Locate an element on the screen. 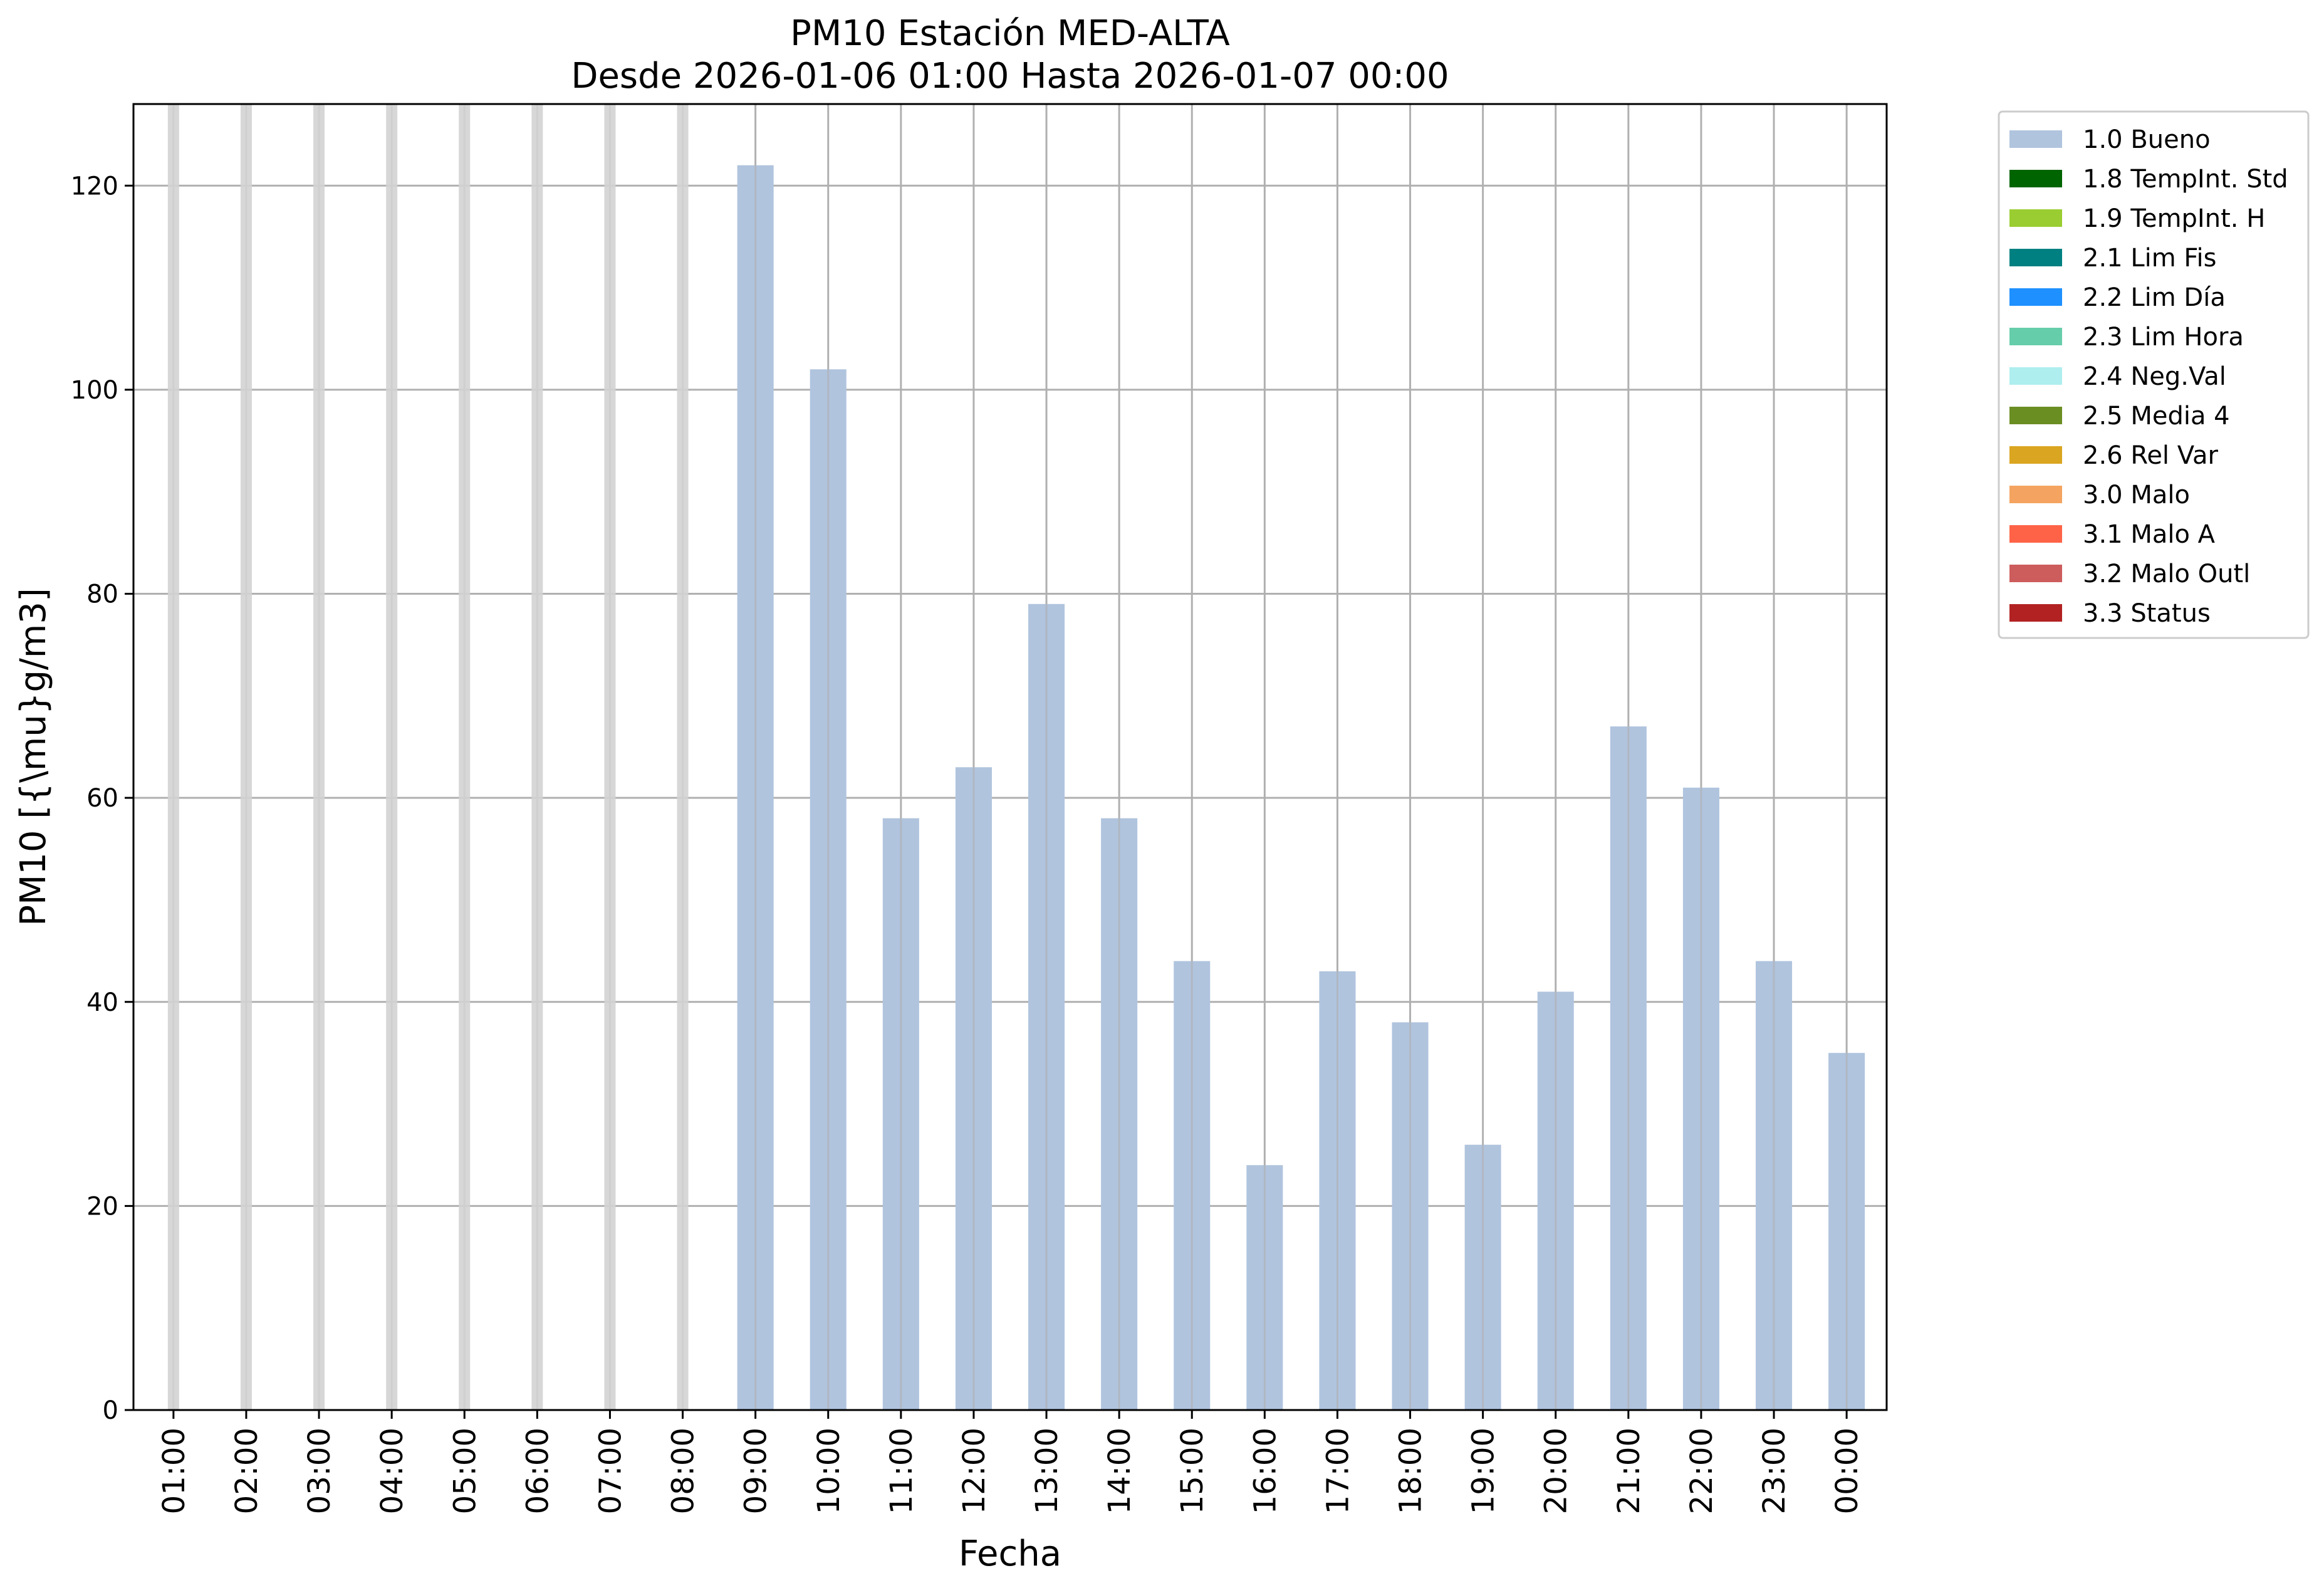 The image size is (2324, 1588). legend-label: 1.8 TempInt. Std is located at coordinates (2185, 180).